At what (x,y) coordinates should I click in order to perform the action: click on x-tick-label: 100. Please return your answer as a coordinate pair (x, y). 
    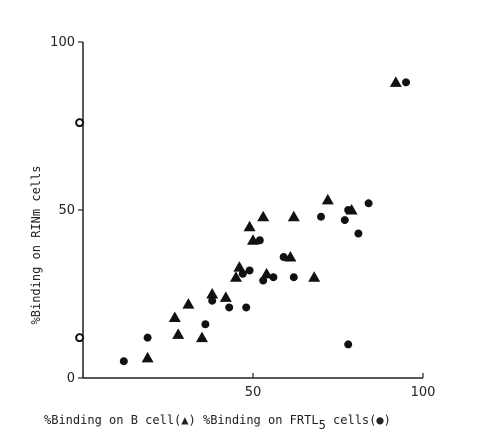
    Looking at the image, I should click on (423, 392).